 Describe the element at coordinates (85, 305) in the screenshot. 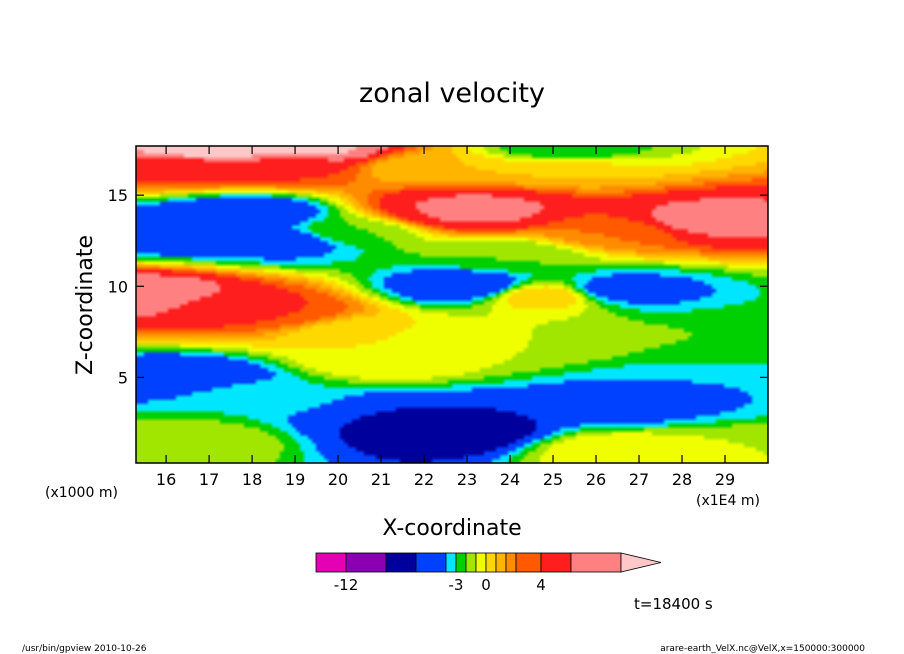

I see `y-axis-label: Z-coordinate` at that location.